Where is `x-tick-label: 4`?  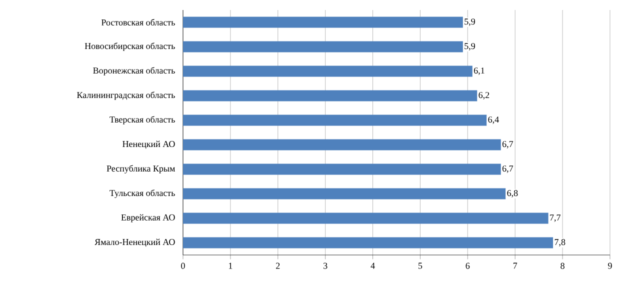 x-tick-label: 4 is located at coordinates (372, 265).